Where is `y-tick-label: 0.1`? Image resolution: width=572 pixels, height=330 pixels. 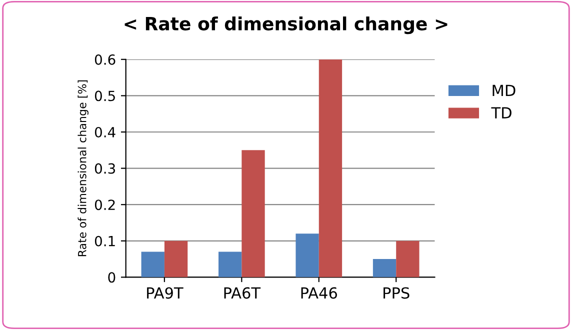
y-tick-label: 0.1 is located at coordinates (104, 241).